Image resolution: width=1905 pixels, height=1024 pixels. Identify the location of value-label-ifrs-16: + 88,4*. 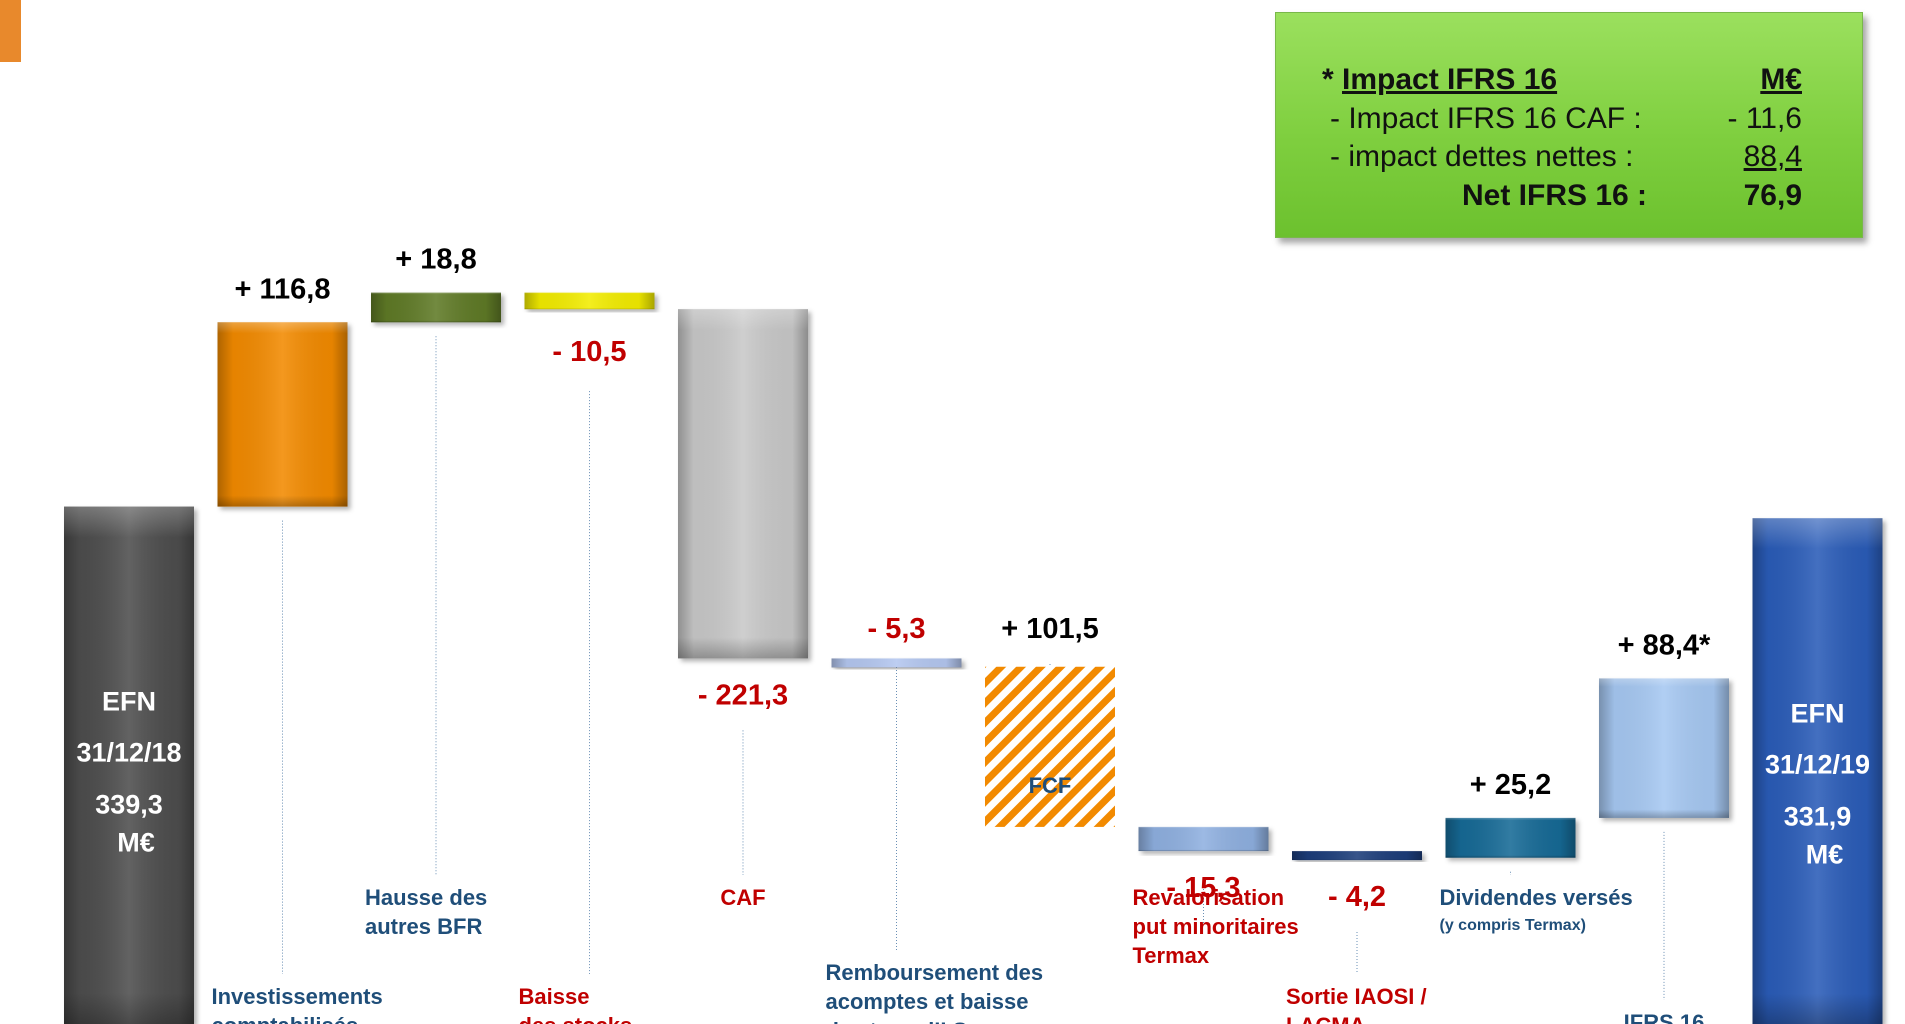
(1664, 645).